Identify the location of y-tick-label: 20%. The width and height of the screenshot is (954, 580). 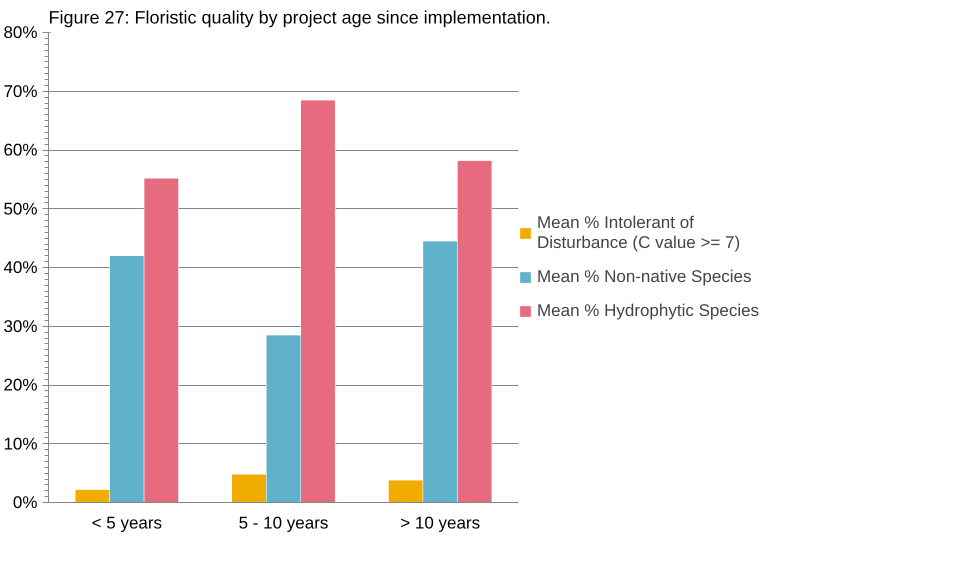
(20, 385).